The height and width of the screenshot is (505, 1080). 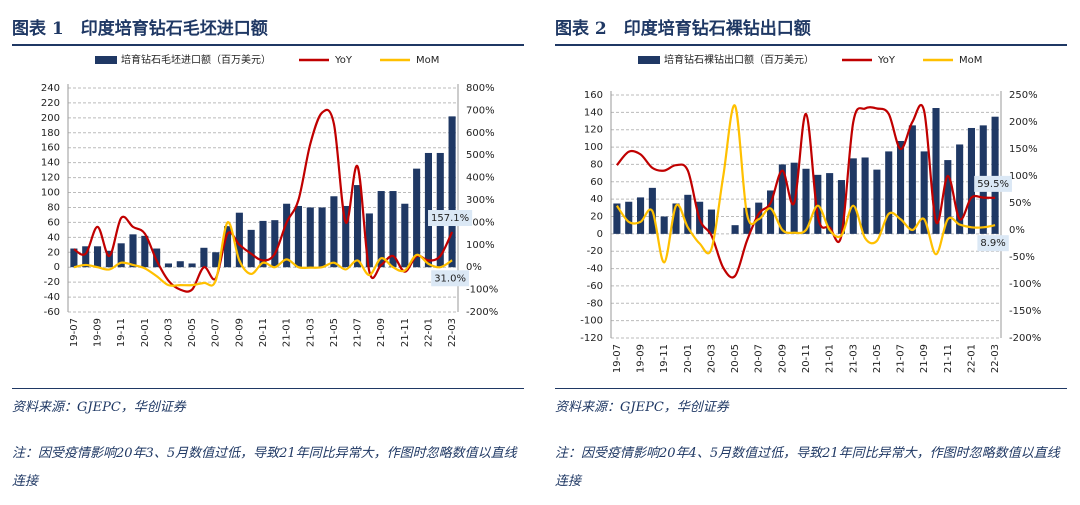 I want to click on y-tick-label: 120, so click(x=593, y=130).